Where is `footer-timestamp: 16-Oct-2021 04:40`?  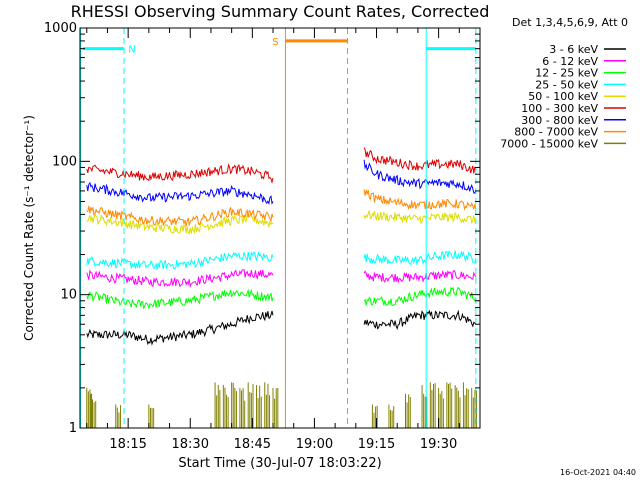
footer-timestamp: 16-Oct-2021 04:40 is located at coordinates (598, 472).